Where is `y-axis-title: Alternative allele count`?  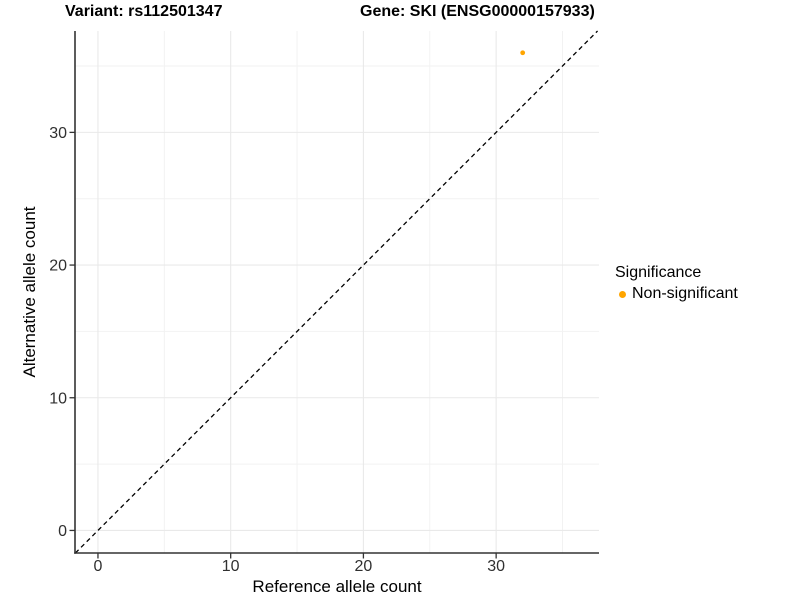
y-axis-title: Alternative allele count is located at coordinates (29, 292).